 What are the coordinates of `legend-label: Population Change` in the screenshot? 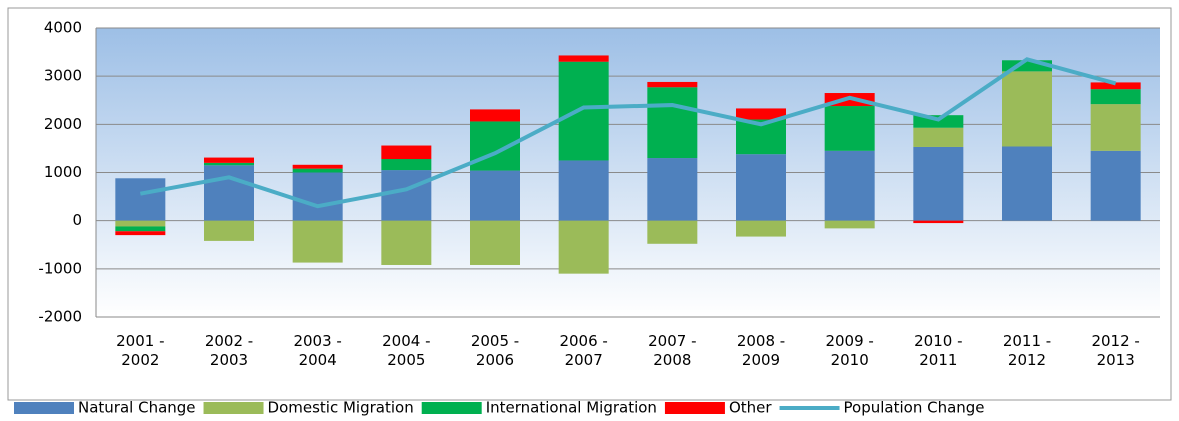 It's located at (914, 408).